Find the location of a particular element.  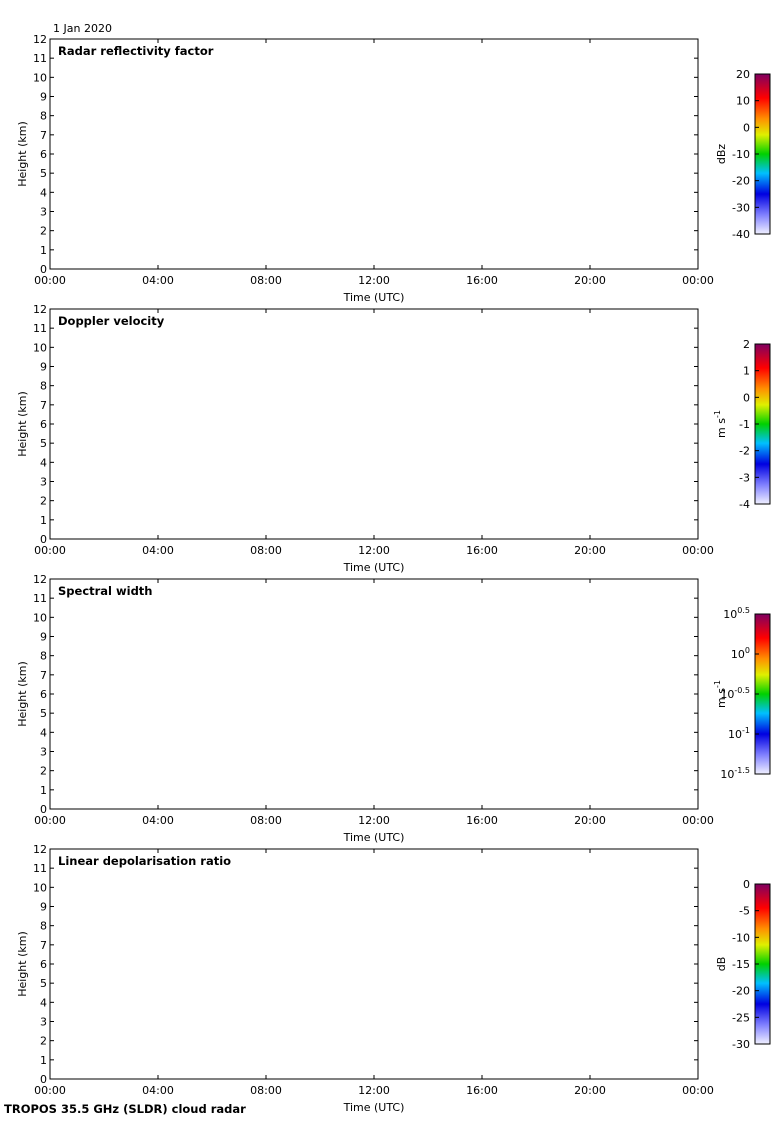

colorbar-tick-exponent: -1.5 is located at coordinates (742, 770).